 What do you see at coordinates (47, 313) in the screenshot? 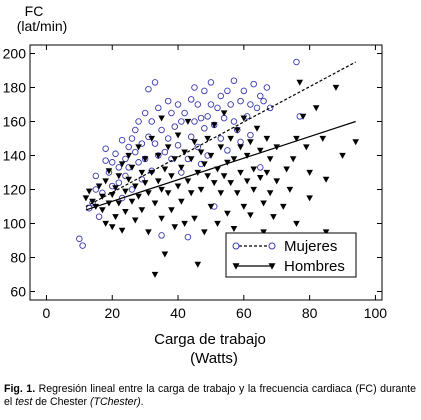
I see `x-tick-label: 0` at bounding box center [47, 313].